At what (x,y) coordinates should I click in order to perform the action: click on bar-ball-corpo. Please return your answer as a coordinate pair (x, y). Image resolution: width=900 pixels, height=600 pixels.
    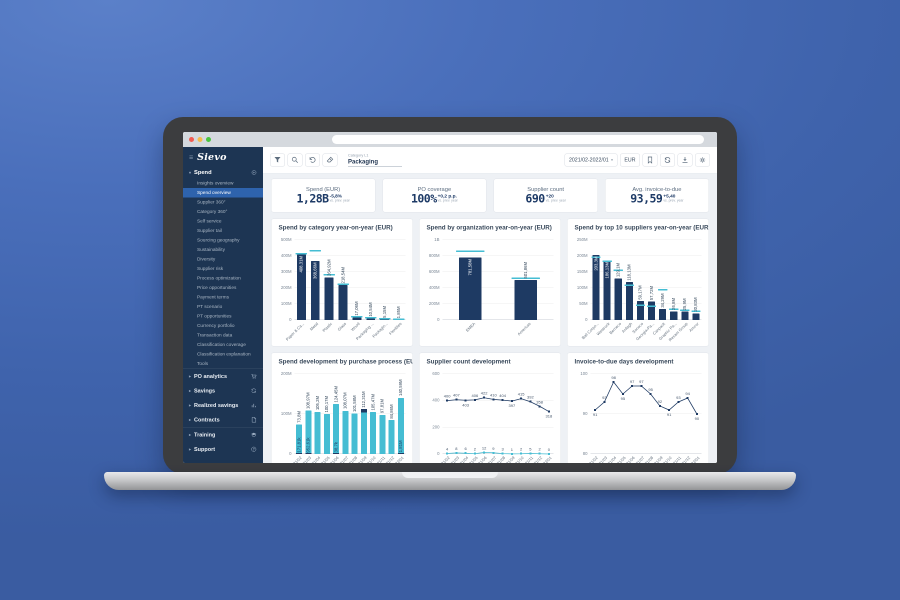
    Looking at the image, I should click on (596, 287).